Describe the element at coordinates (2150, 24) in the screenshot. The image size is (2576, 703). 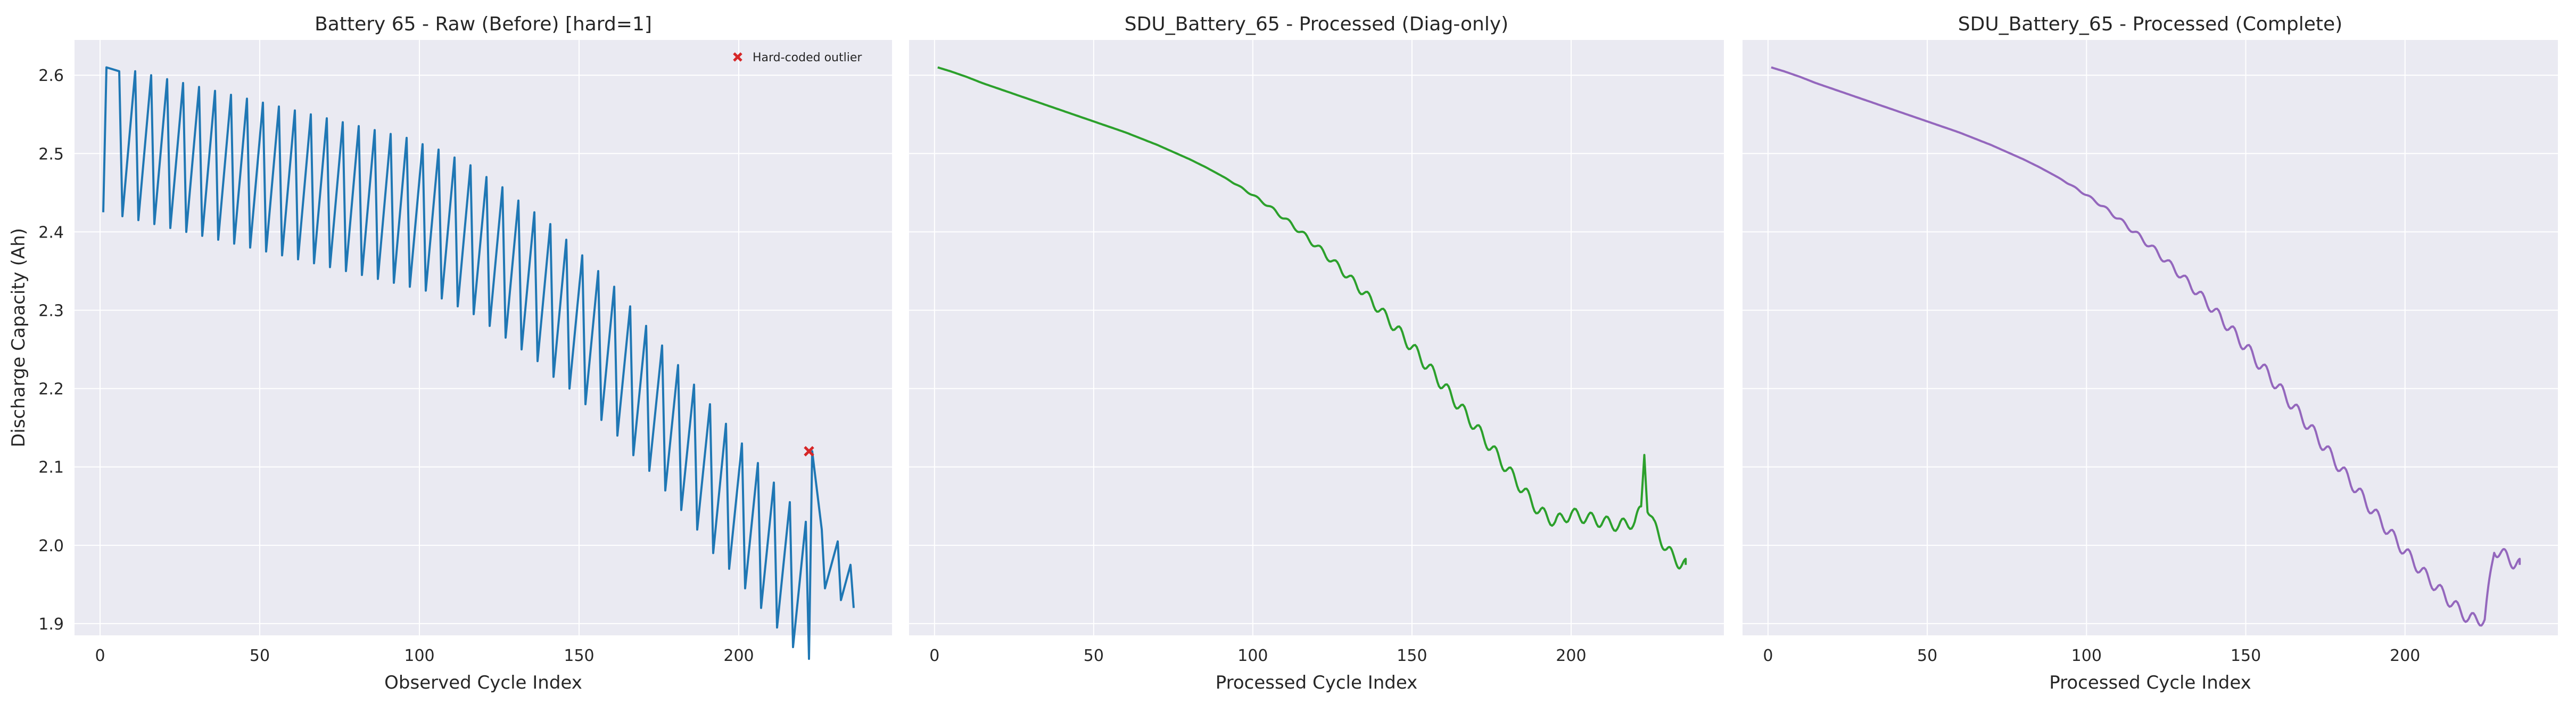
I see `subplot-title: SDU_Battery_65 - Processed (Complete)` at that location.